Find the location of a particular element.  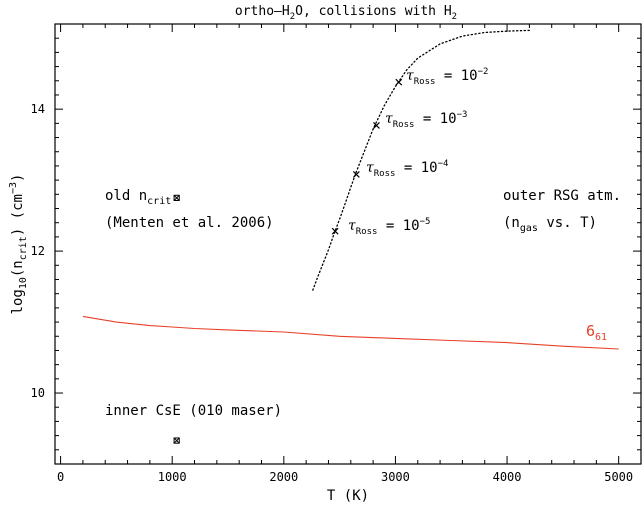

tau-label-1e-3: τRoss = 10−3 is located at coordinates (426, 120).